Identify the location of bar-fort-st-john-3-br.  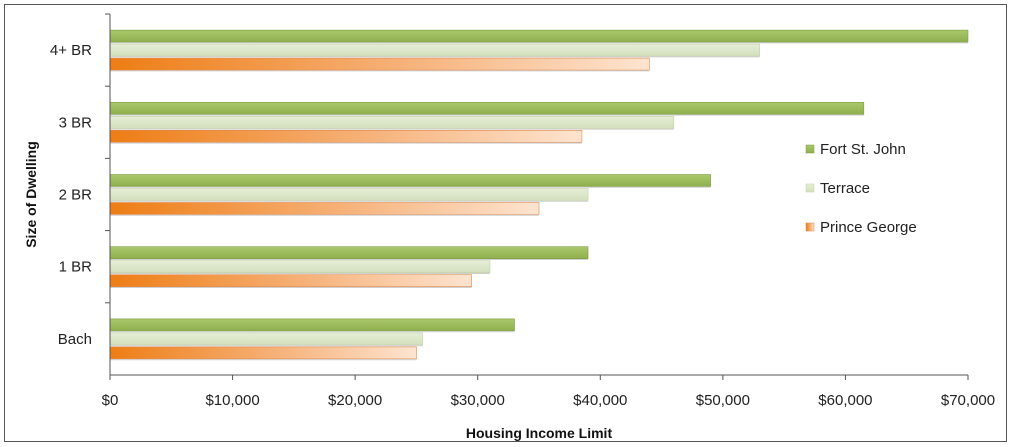
(487, 108).